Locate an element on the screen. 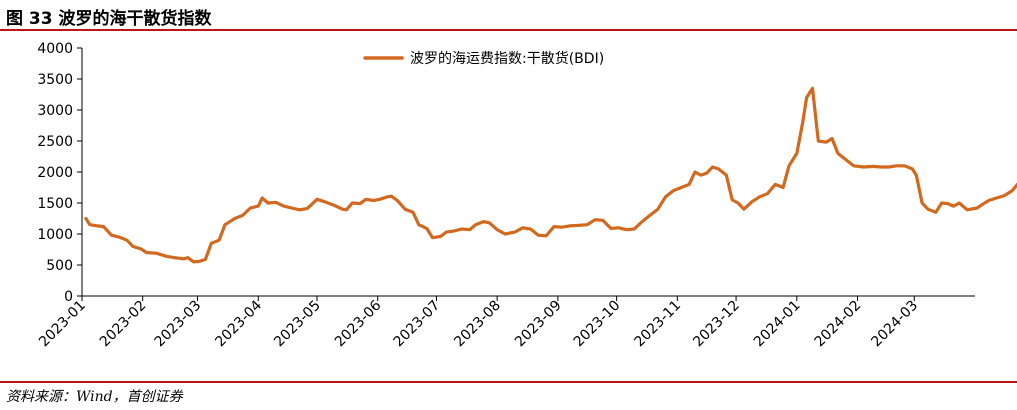  figure-header: 图 33 波罗的海干散货指数 is located at coordinates (508, 15).